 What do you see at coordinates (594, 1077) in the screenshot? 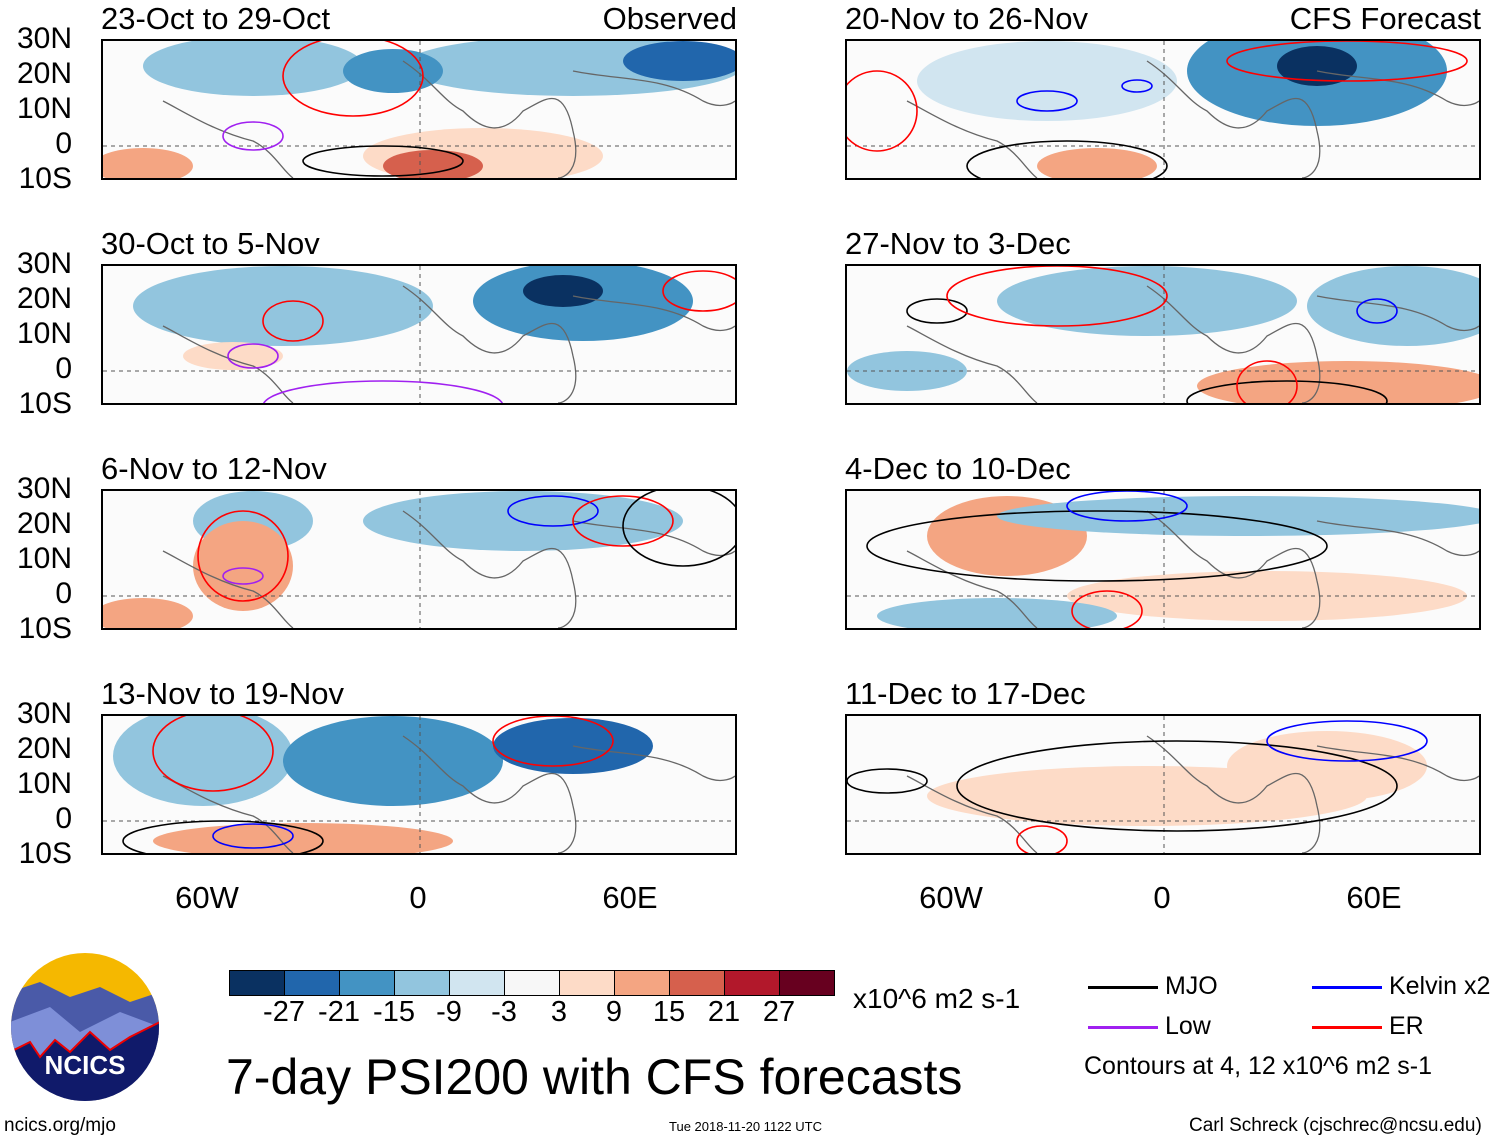
I see `main-title: 7-day PSI200 with CFS forecasts` at bounding box center [594, 1077].